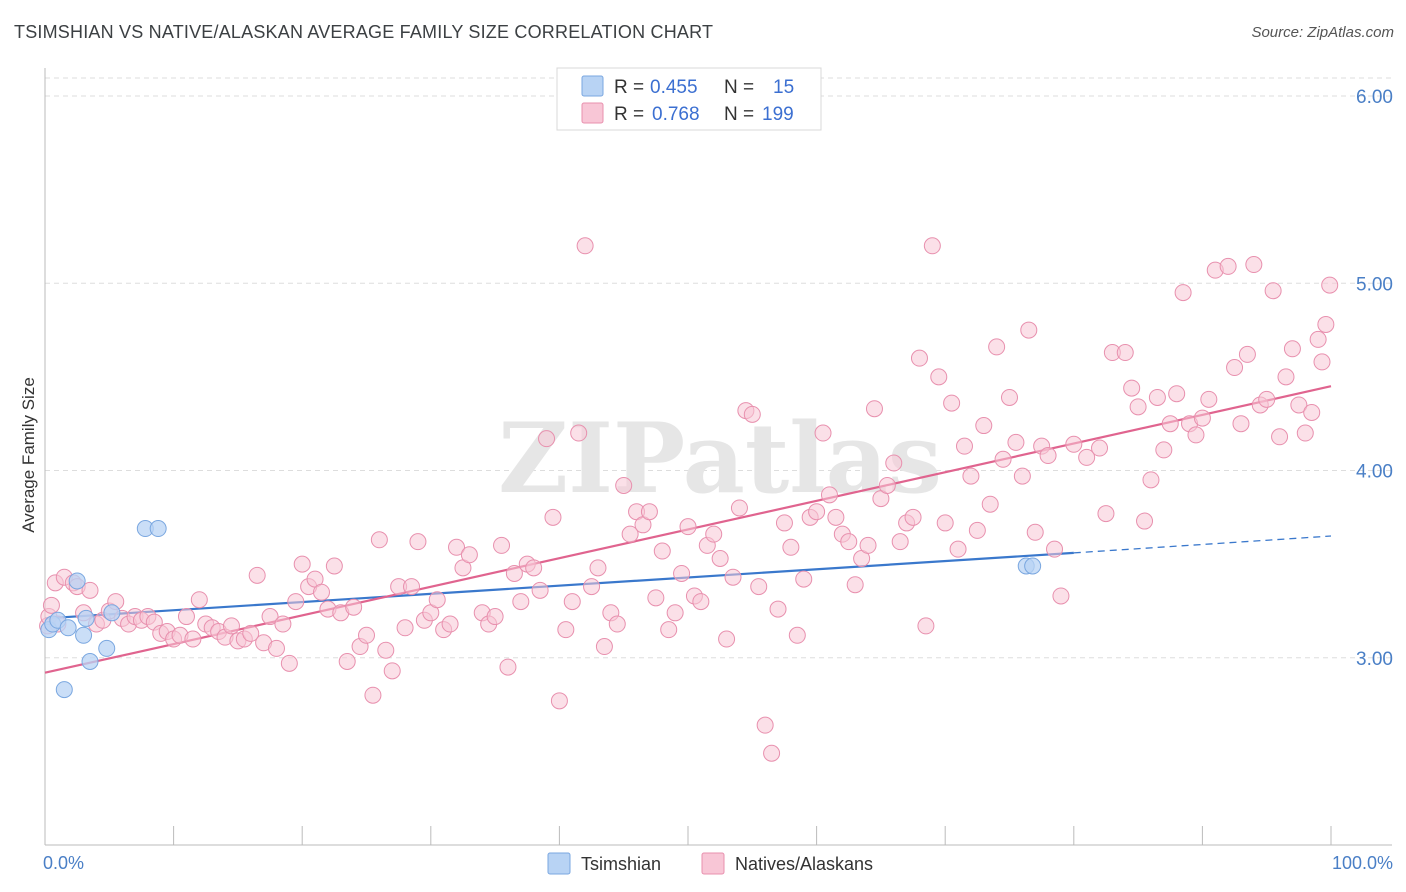 Image resolution: width=1406 pixels, height=892 pixels. What do you see at coordinates (559, 585) in the screenshot?
I see `tsimshian-trend-line` at bounding box center [559, 585].